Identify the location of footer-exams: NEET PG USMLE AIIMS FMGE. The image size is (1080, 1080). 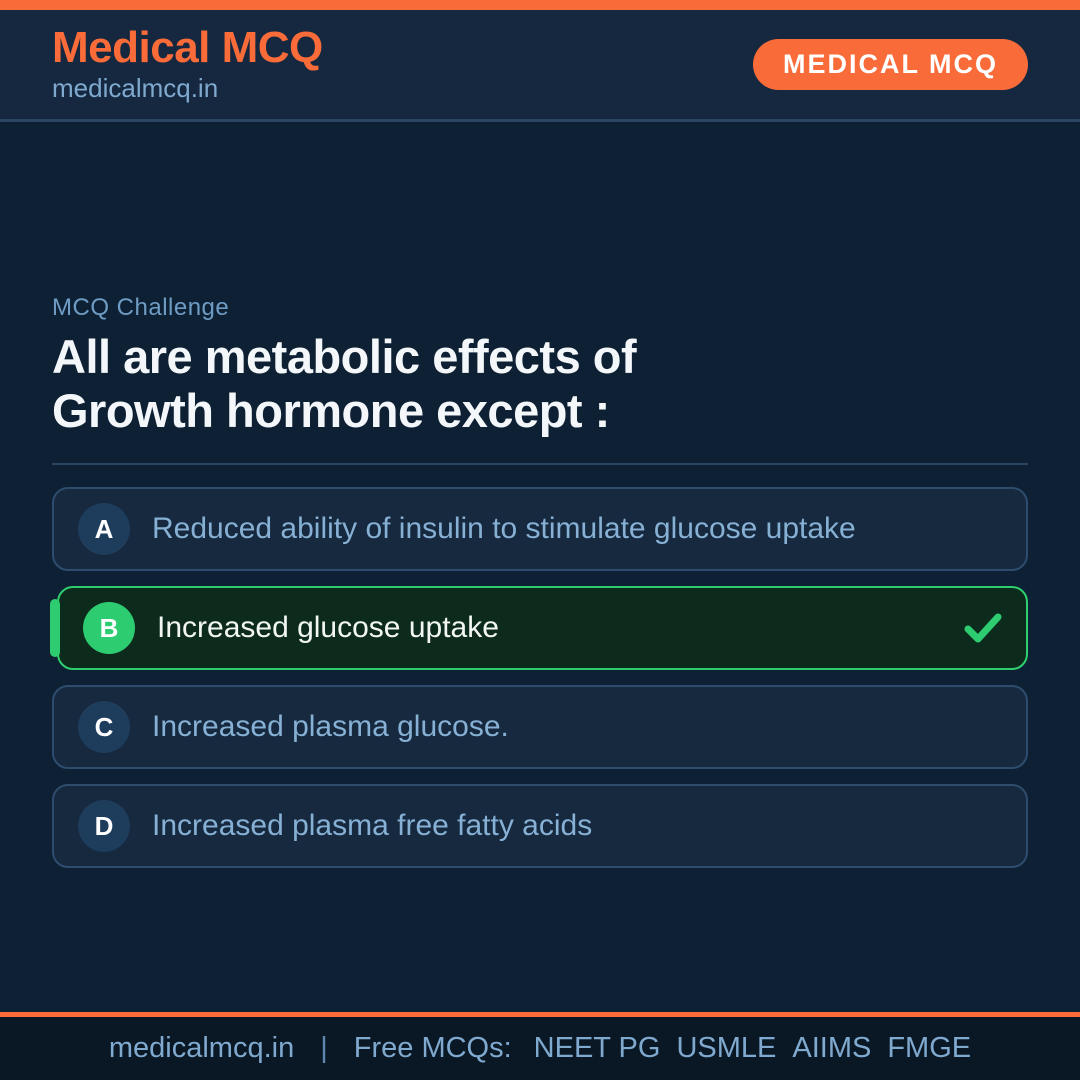
(744, 1048).